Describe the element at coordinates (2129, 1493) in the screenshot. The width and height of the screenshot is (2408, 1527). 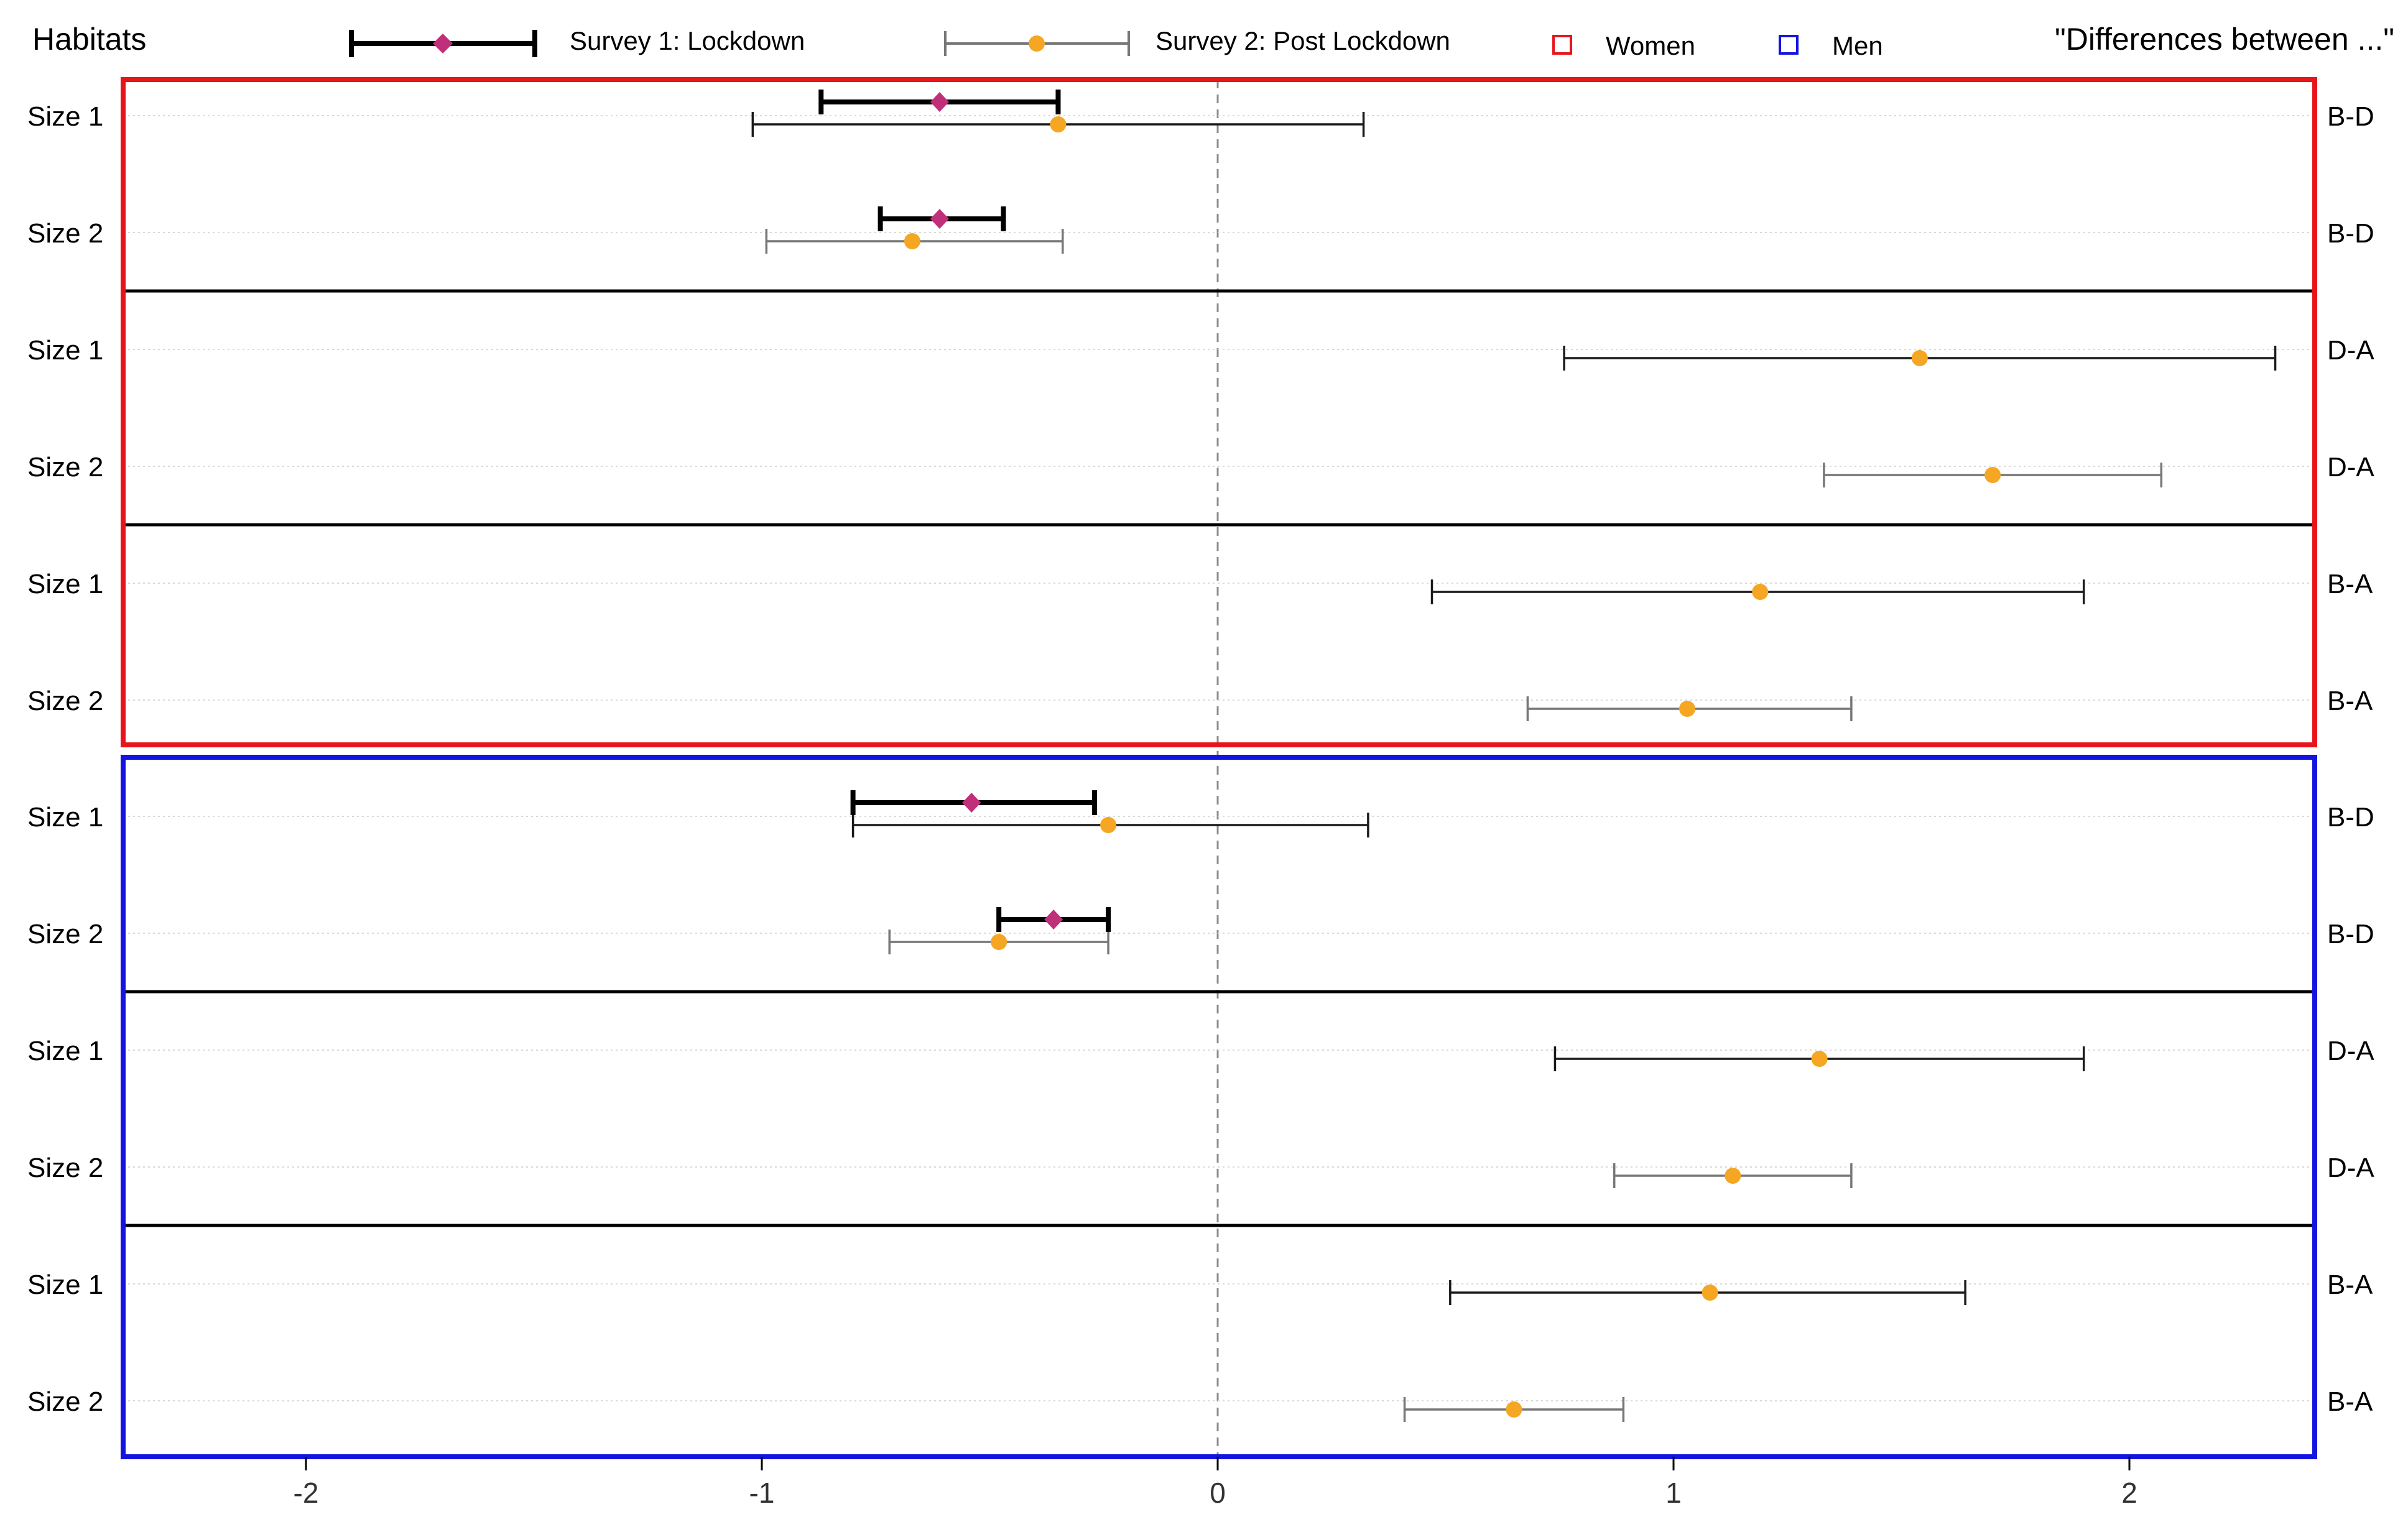
I see `x-tick-label: 2` at that location.